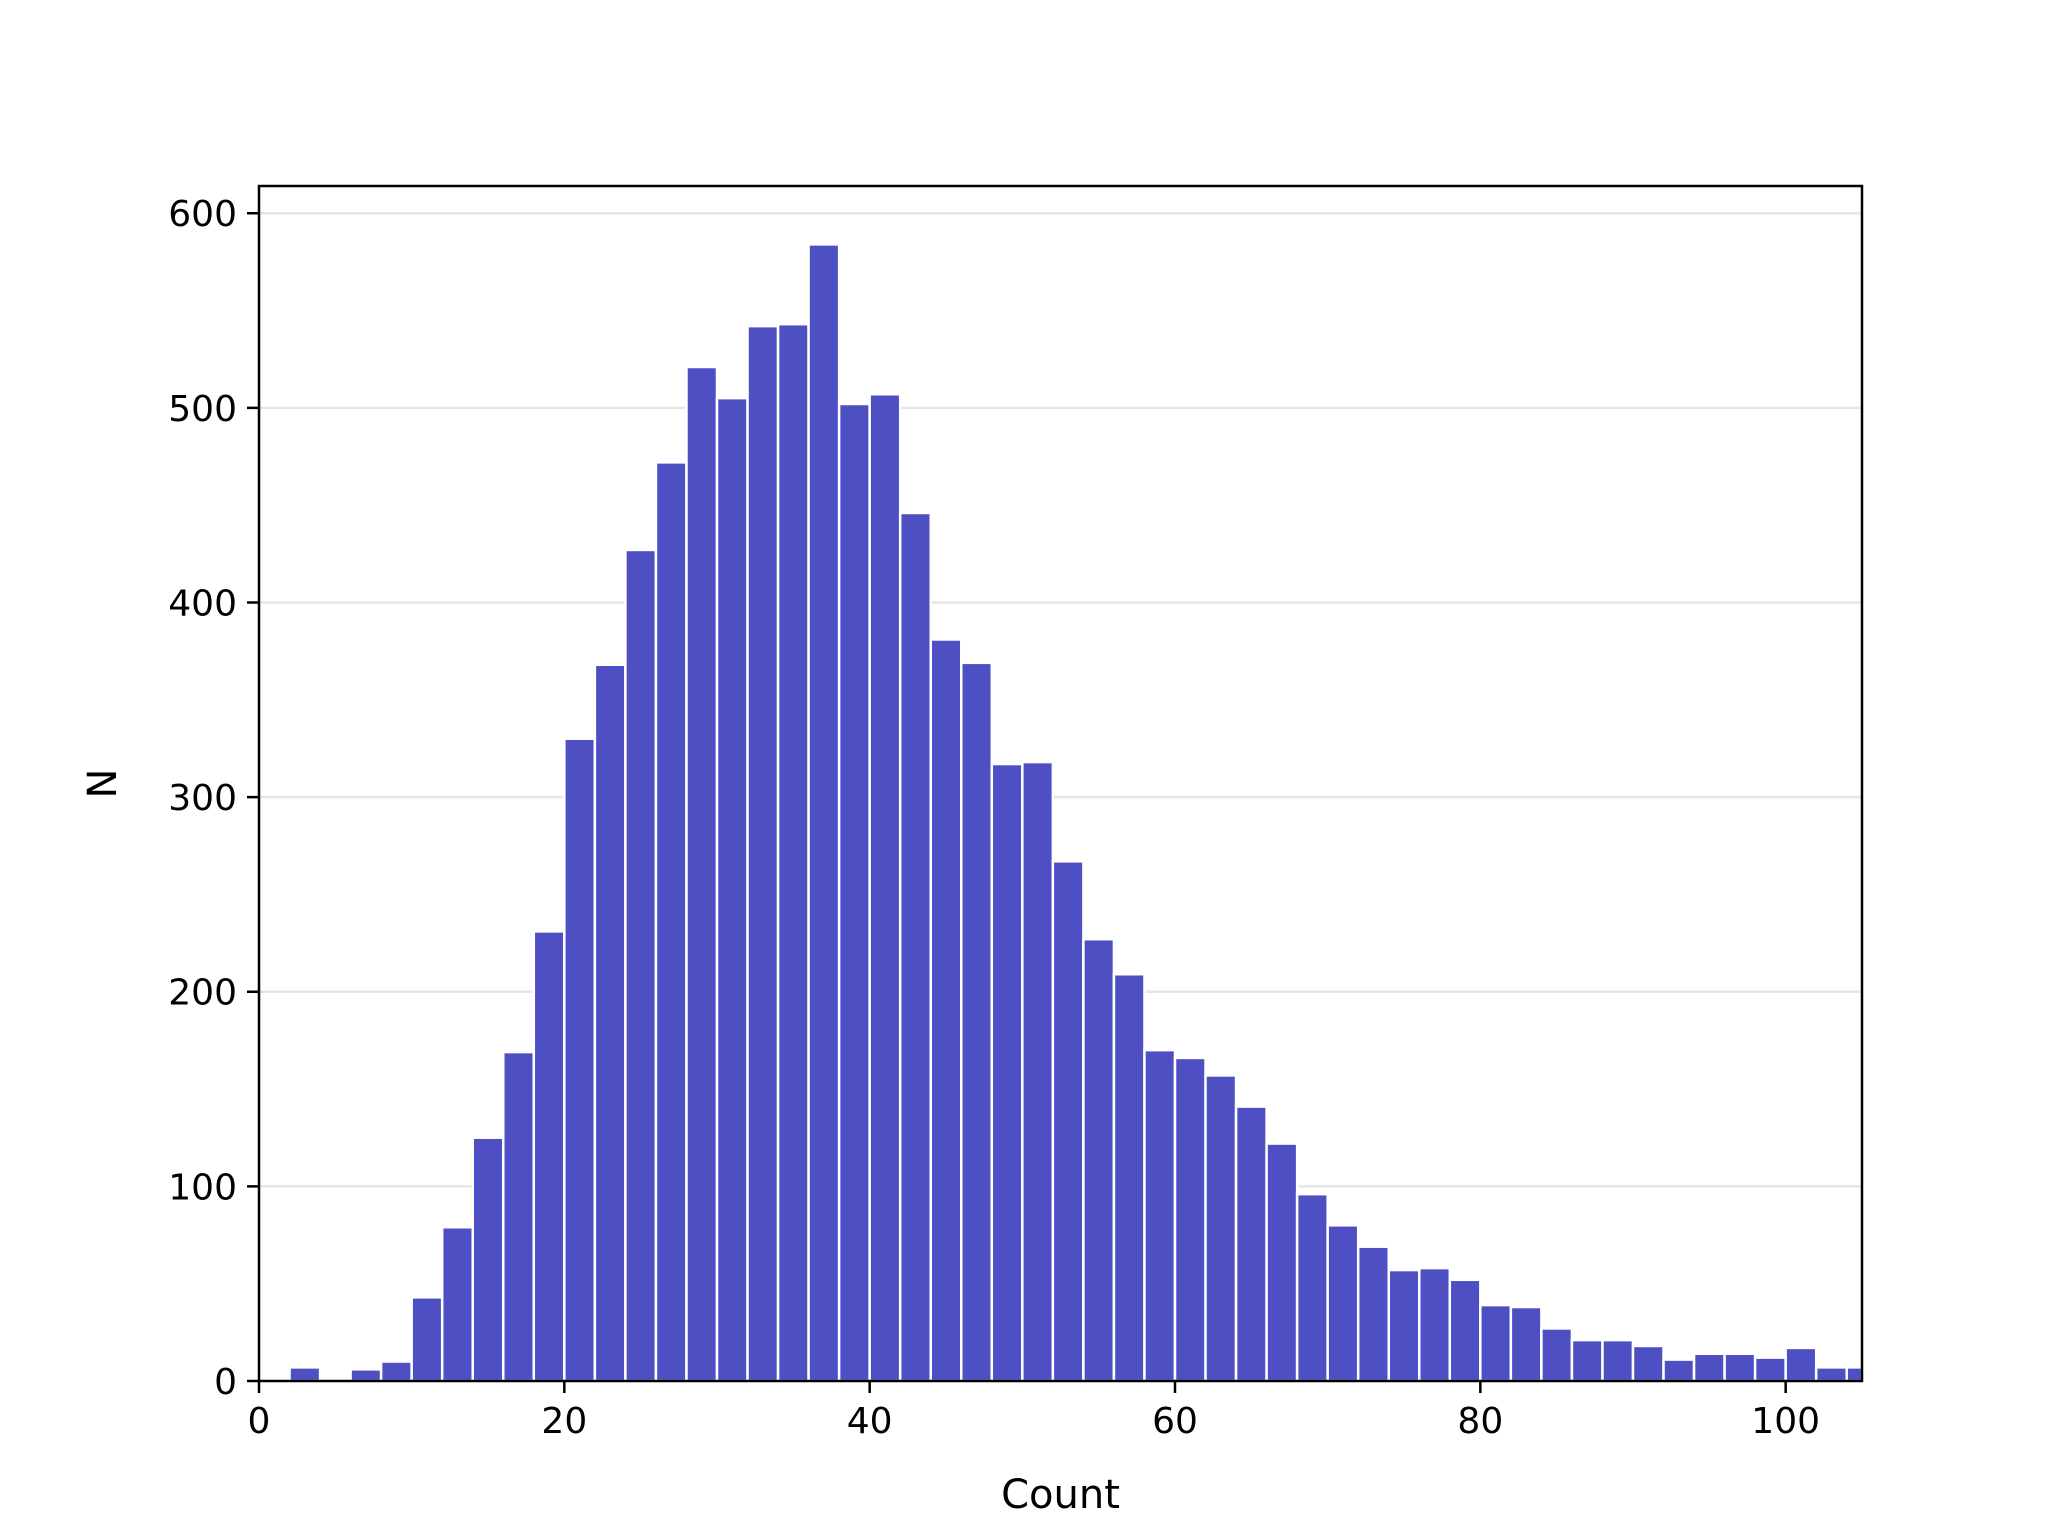  Describe the element at coordinates (564, 1421) in the screenshot. I see `x-tick-label-20: 20` at that location.